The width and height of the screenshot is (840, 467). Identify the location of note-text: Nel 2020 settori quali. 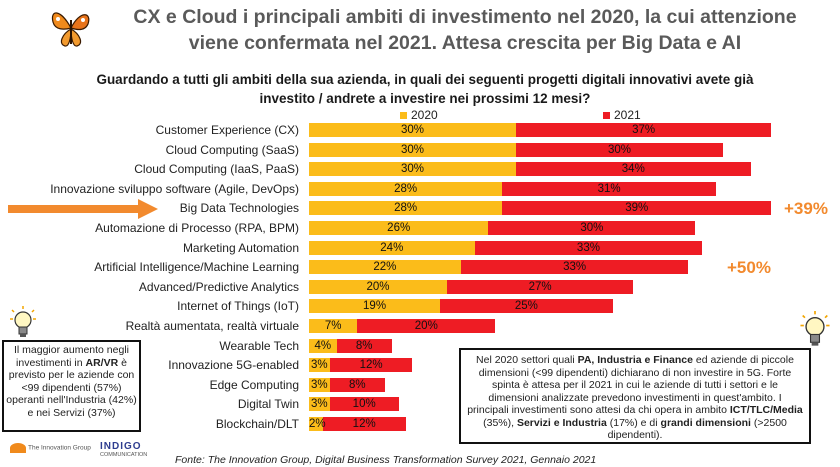
(527, 360).